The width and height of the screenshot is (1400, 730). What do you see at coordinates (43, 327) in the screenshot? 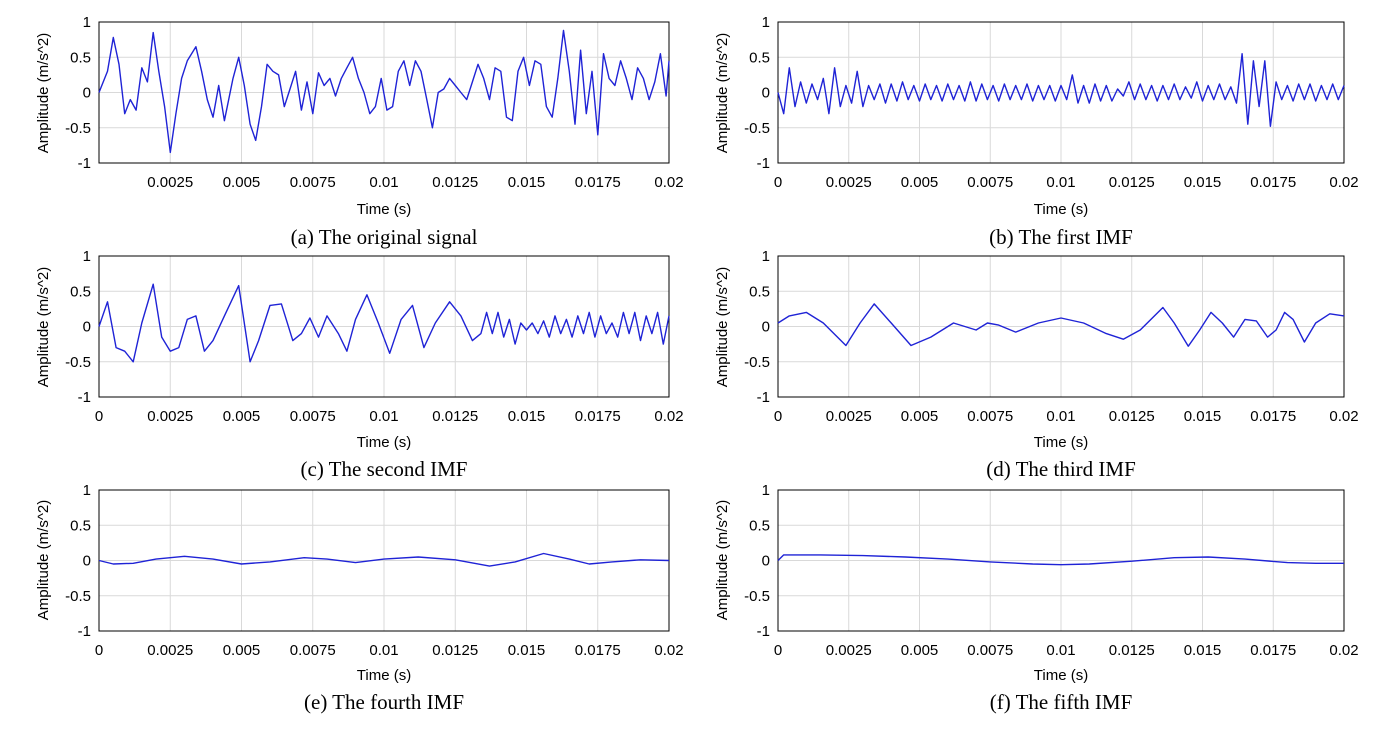
I see `ylabel-c: Amplitude (m/s^2)` at bounding box center [43, 327].